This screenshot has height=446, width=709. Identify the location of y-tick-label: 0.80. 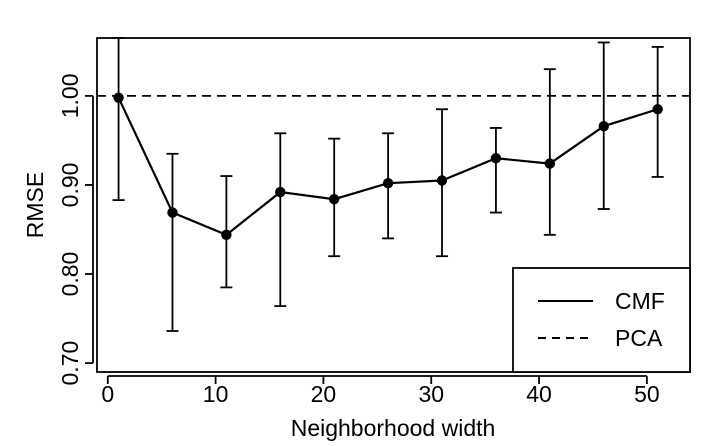
(70, 274).